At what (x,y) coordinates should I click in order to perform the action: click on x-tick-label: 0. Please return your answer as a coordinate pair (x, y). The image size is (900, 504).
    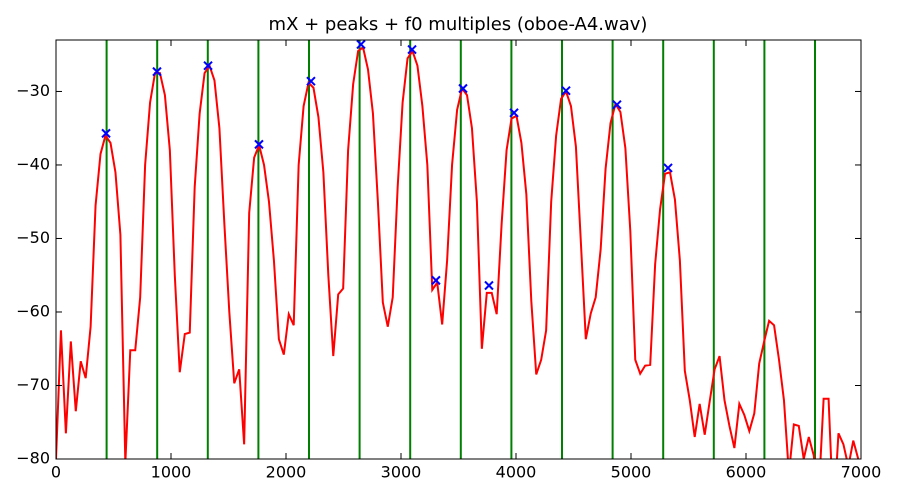
    Looking at the image, I should click on (56, 472).